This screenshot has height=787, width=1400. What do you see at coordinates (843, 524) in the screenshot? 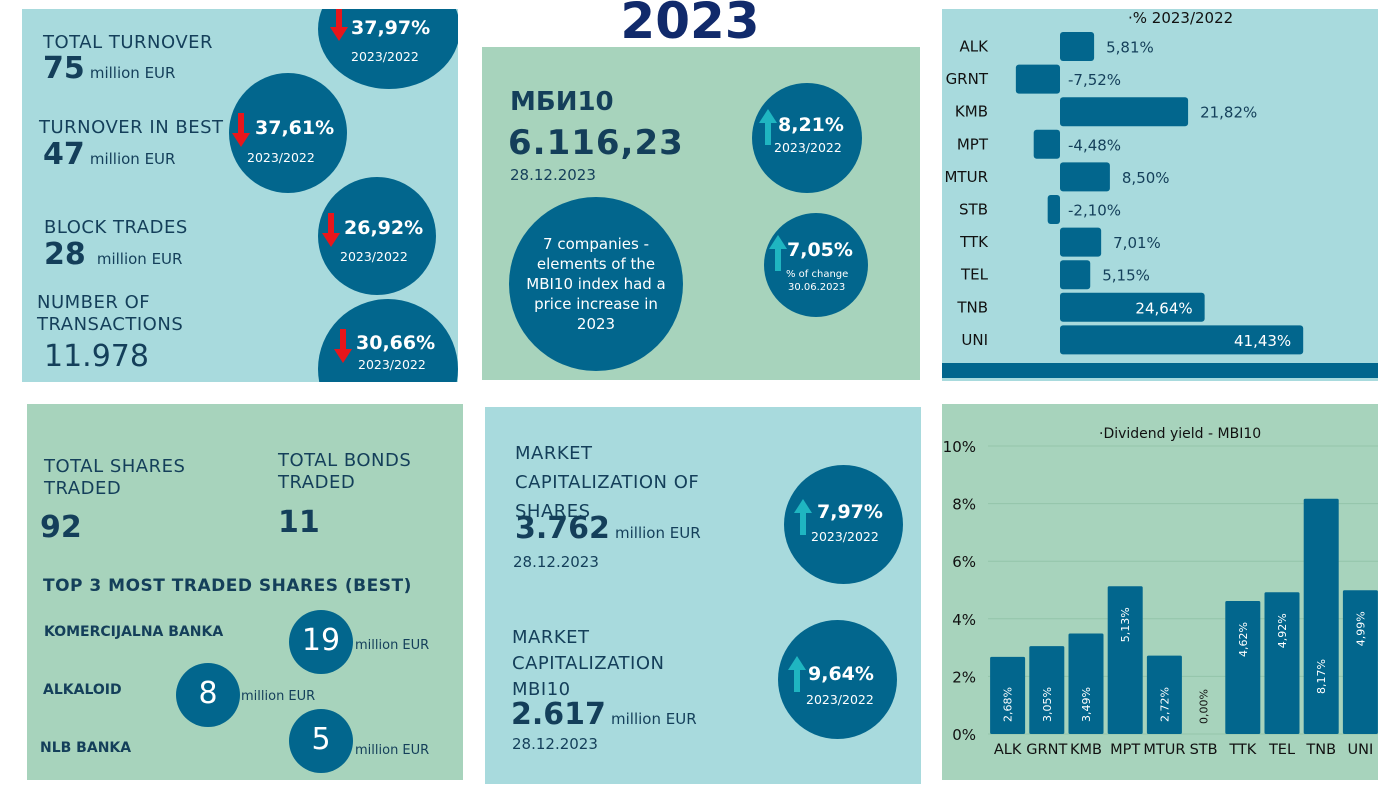
I see `cap-shares-change-circle: 7,97% 2023/2022` at bounding box center [843, 524].